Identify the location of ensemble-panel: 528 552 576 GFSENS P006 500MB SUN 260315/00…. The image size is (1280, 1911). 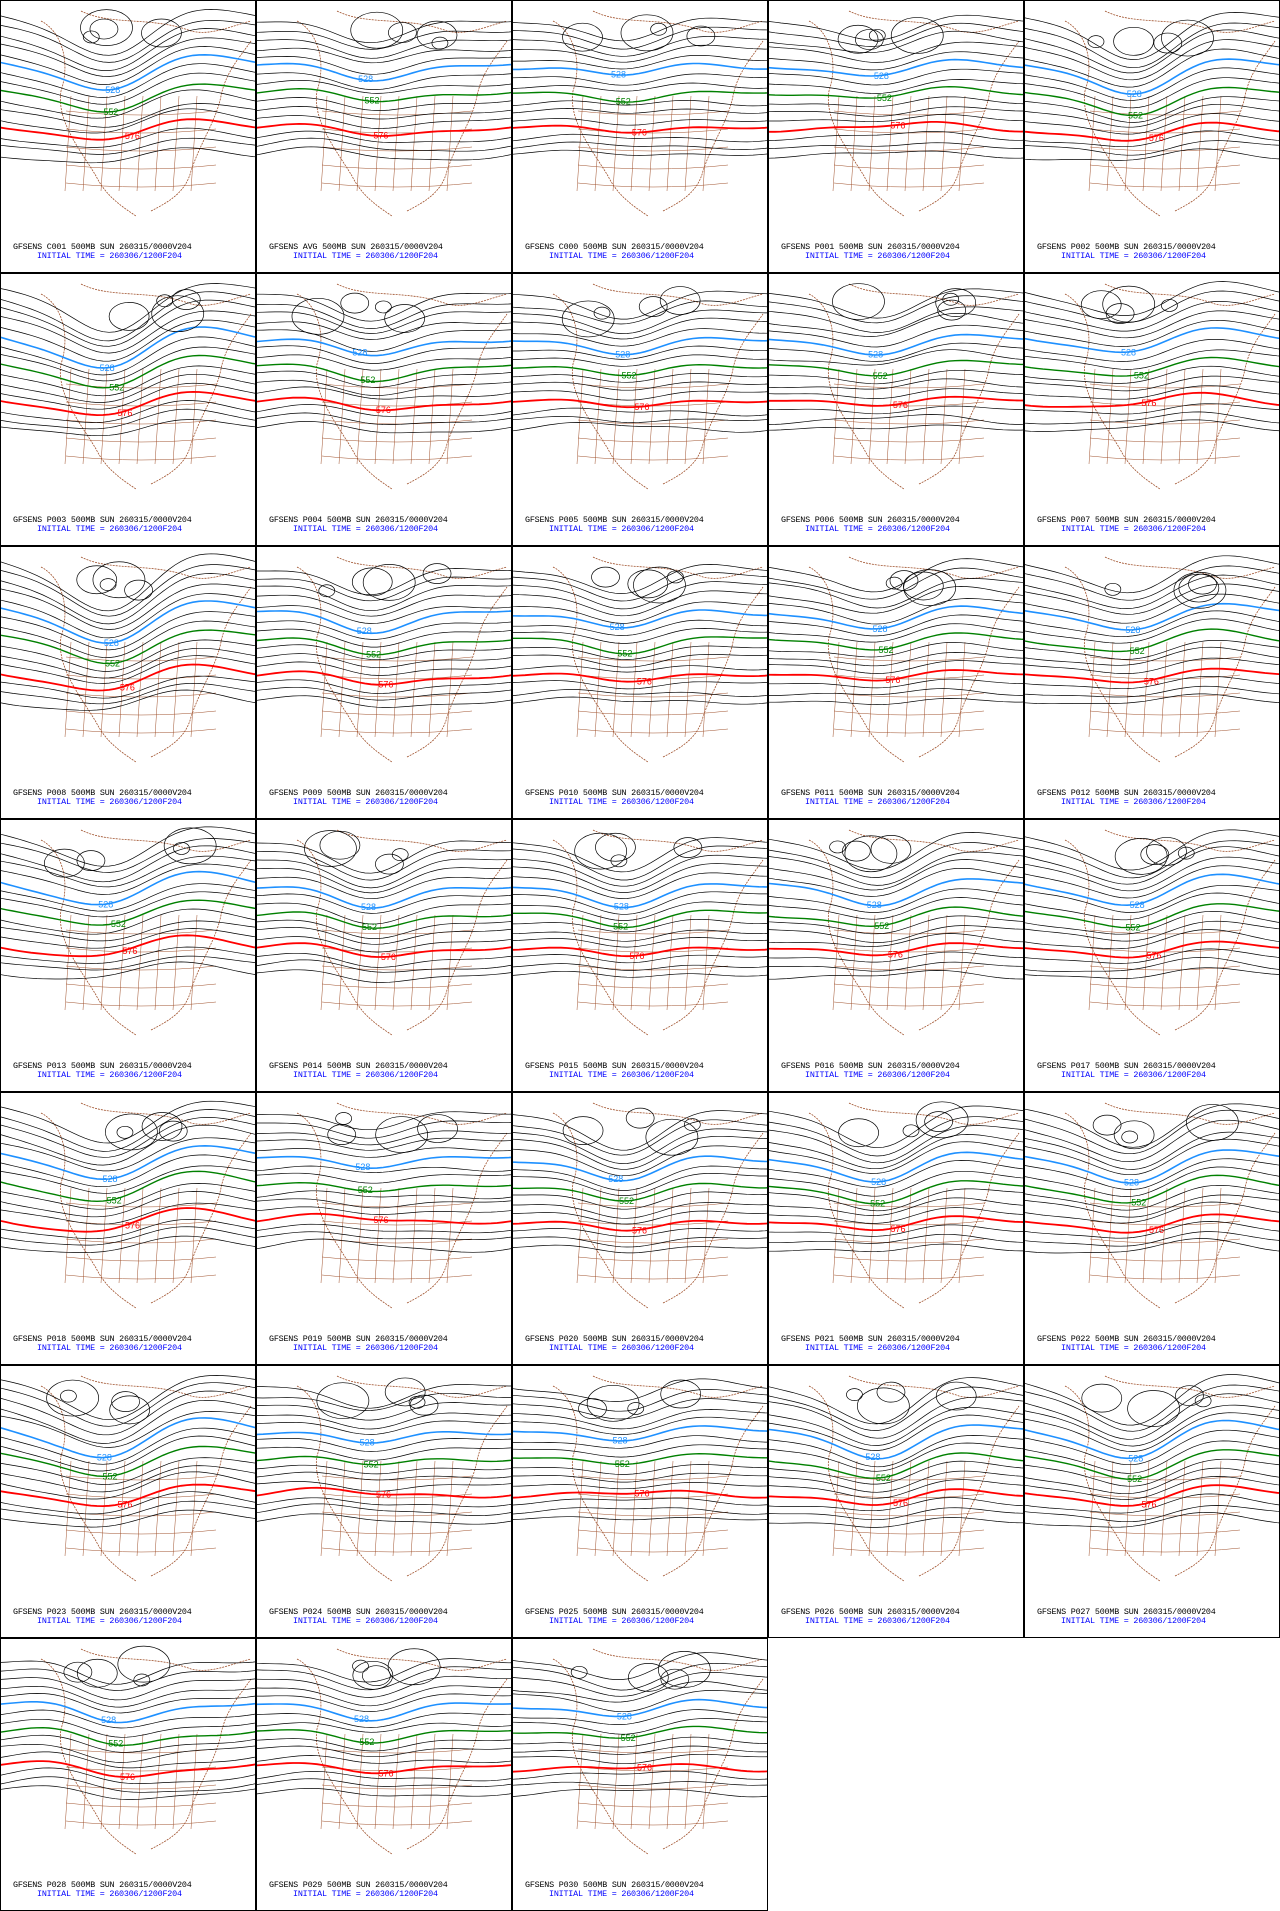
(896, 409).